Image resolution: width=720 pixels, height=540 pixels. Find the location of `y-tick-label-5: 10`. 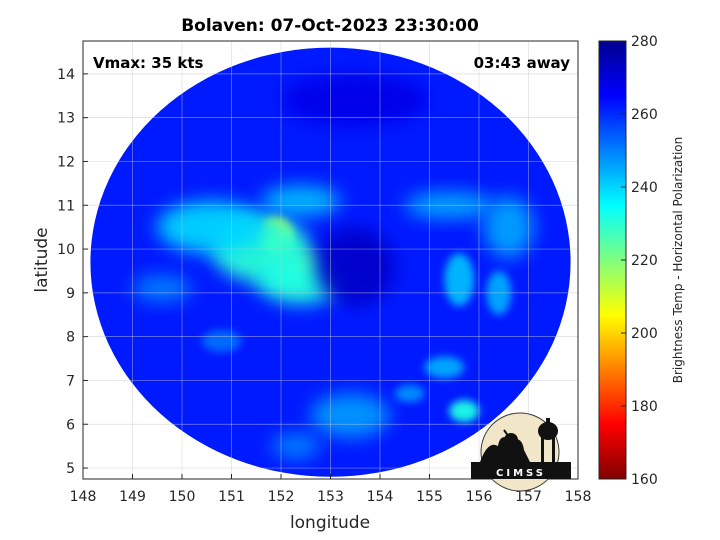

y-tick-label-5: 10 is located at coordinates (66, 250).